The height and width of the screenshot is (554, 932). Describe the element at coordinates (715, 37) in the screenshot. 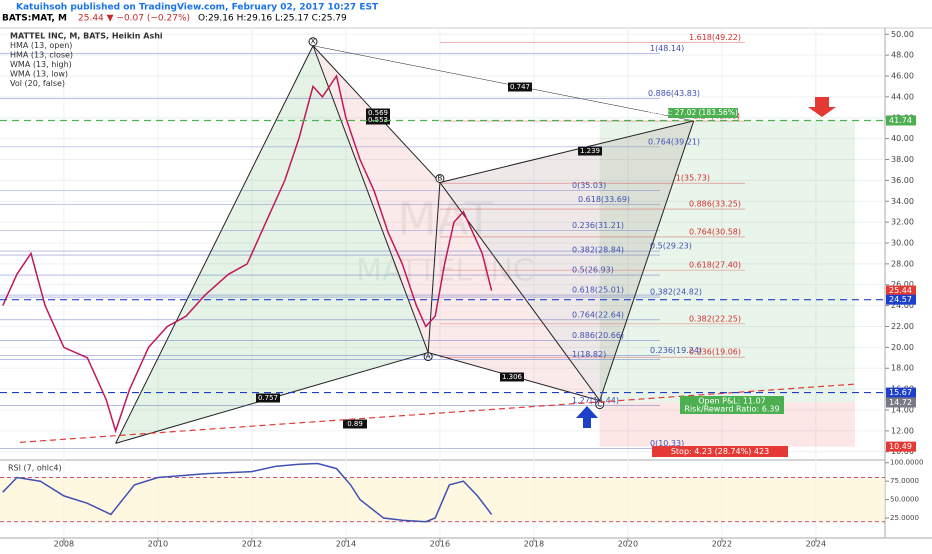

I see `fib-label: 1.618(49.22)` at that location.